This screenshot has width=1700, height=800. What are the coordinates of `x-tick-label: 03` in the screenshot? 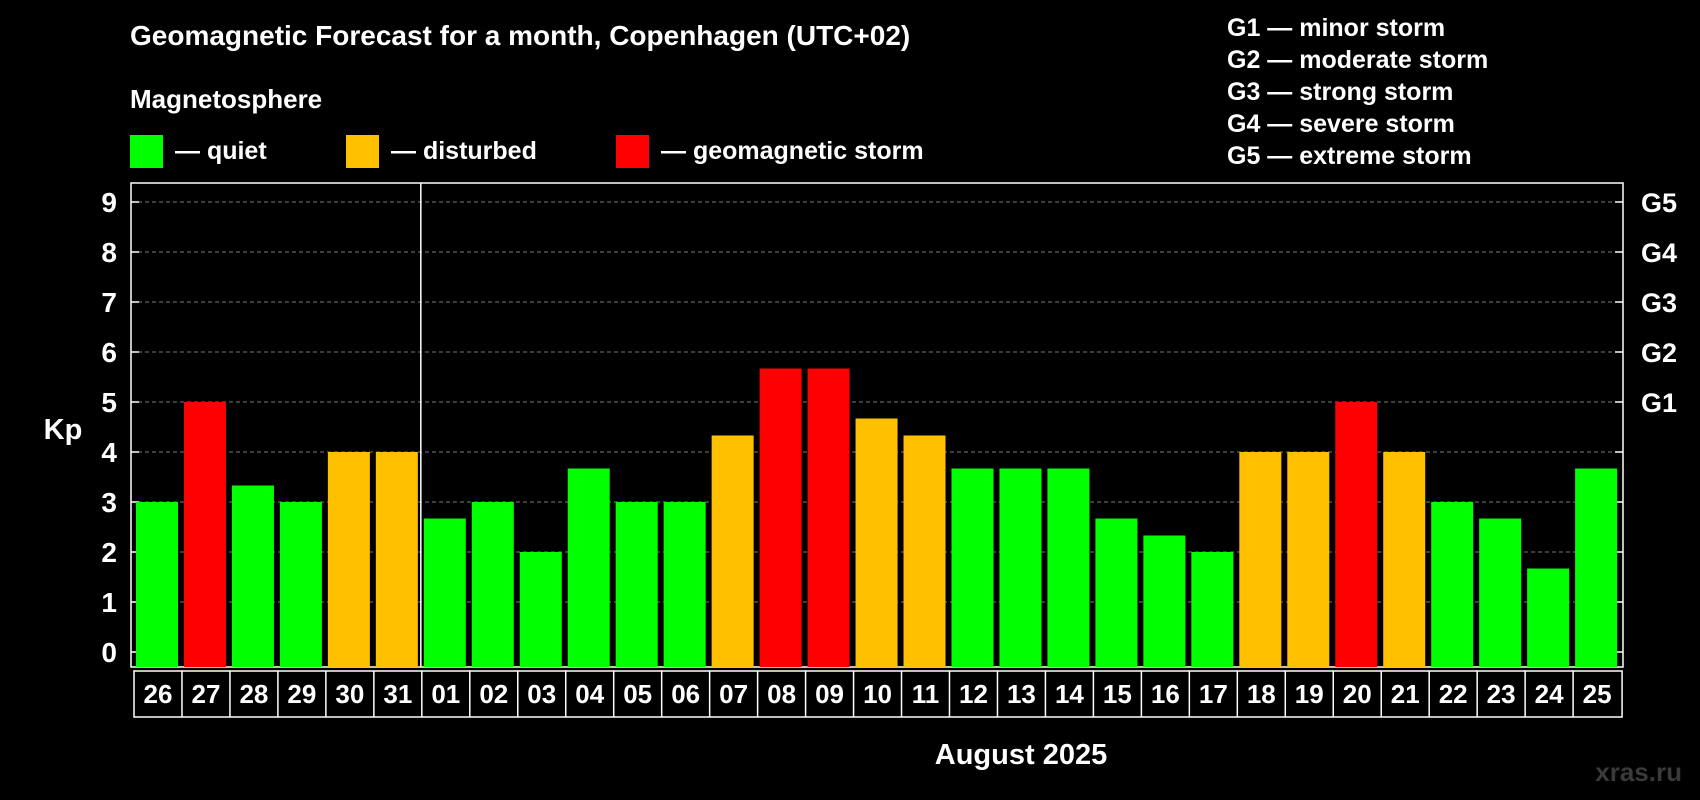 It's located at (541, 694).